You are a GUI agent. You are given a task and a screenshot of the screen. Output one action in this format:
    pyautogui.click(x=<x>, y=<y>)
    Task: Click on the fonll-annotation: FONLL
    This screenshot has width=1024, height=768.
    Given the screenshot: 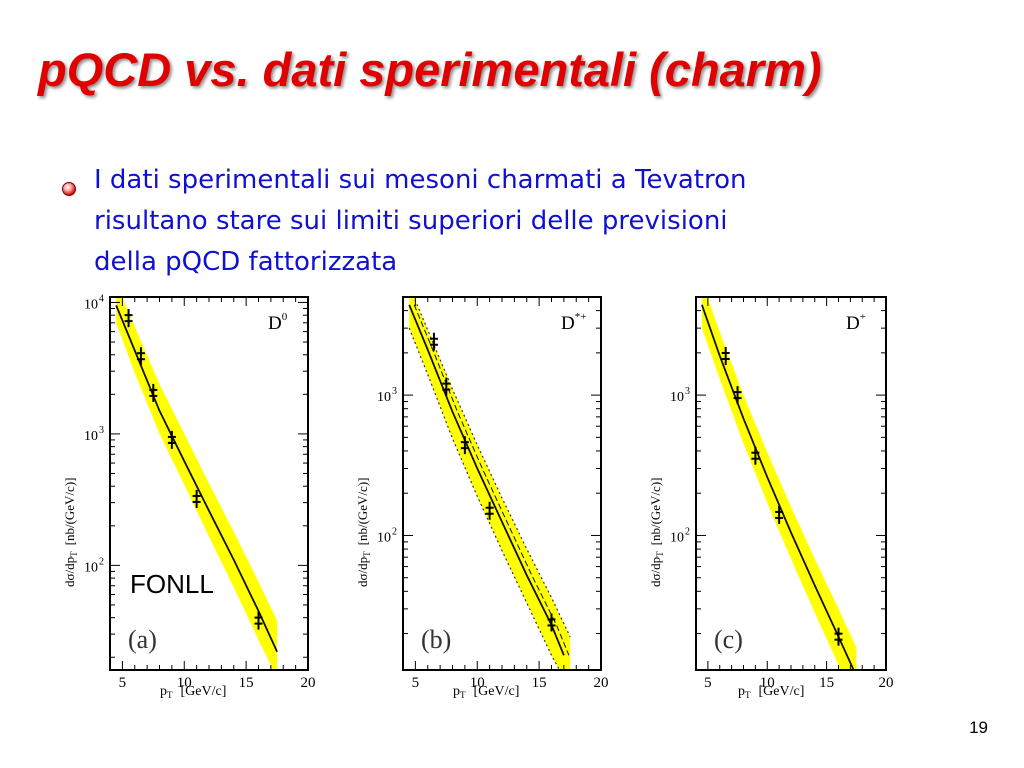 What is the action you would take?
    pyautogui.click(x=172, y=584)
    